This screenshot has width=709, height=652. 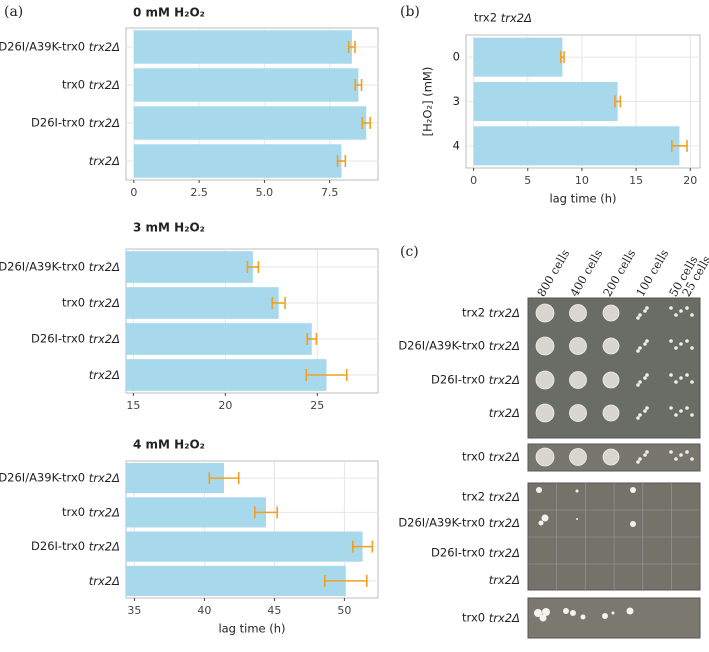 What do you see at coordinates (614, 618) in the screenshot?
I see `plate-photo` at bounding box center [614, 618].